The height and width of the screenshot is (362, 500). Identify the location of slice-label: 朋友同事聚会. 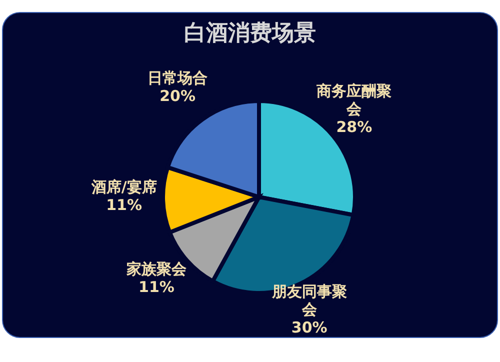
(308, 300).